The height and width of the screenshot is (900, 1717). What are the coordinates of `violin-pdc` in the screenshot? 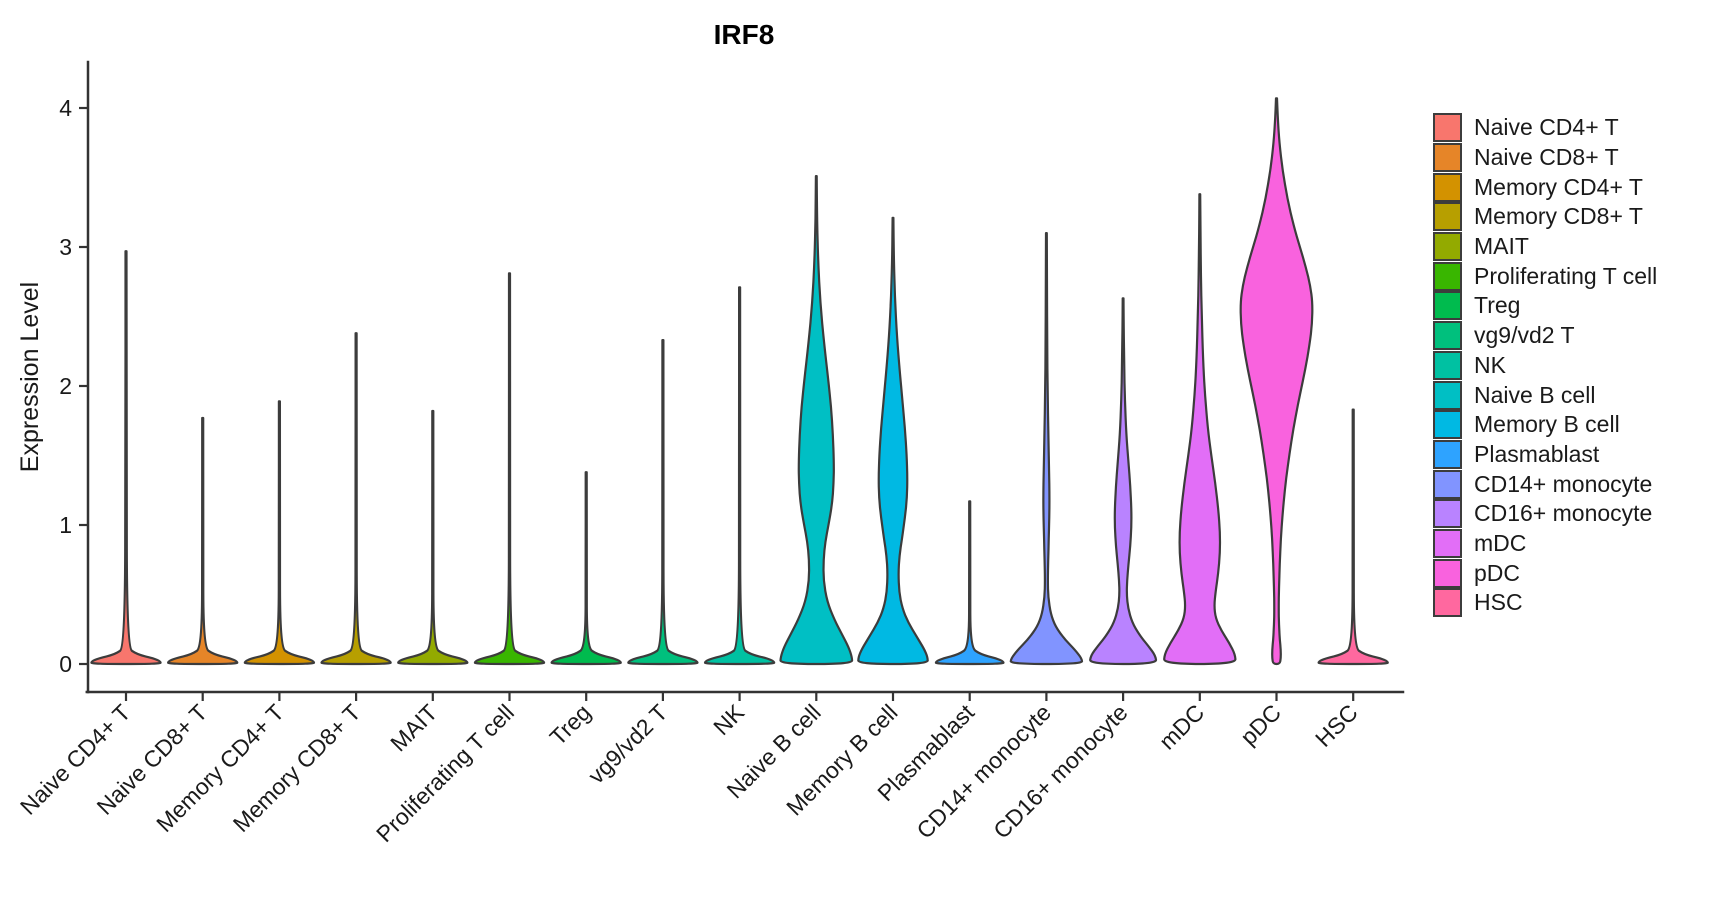 It's located at (1276, 381).